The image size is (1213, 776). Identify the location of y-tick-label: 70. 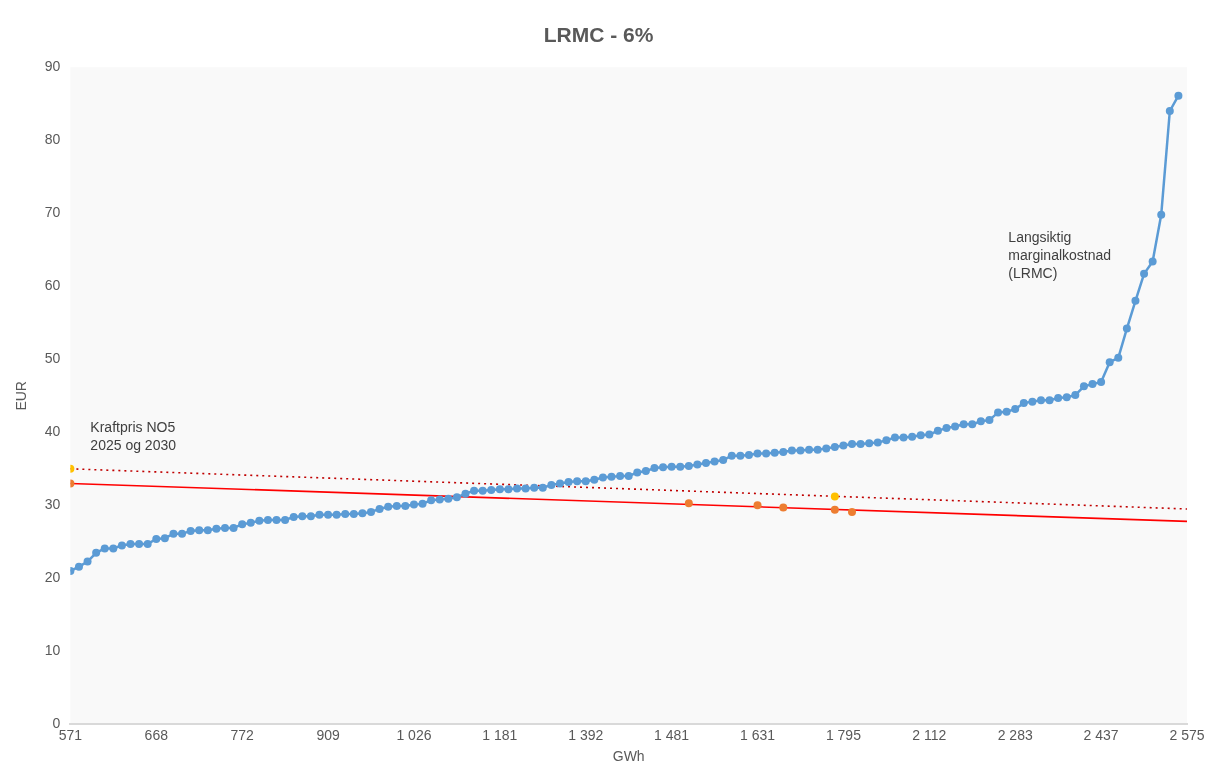
(52, 212).